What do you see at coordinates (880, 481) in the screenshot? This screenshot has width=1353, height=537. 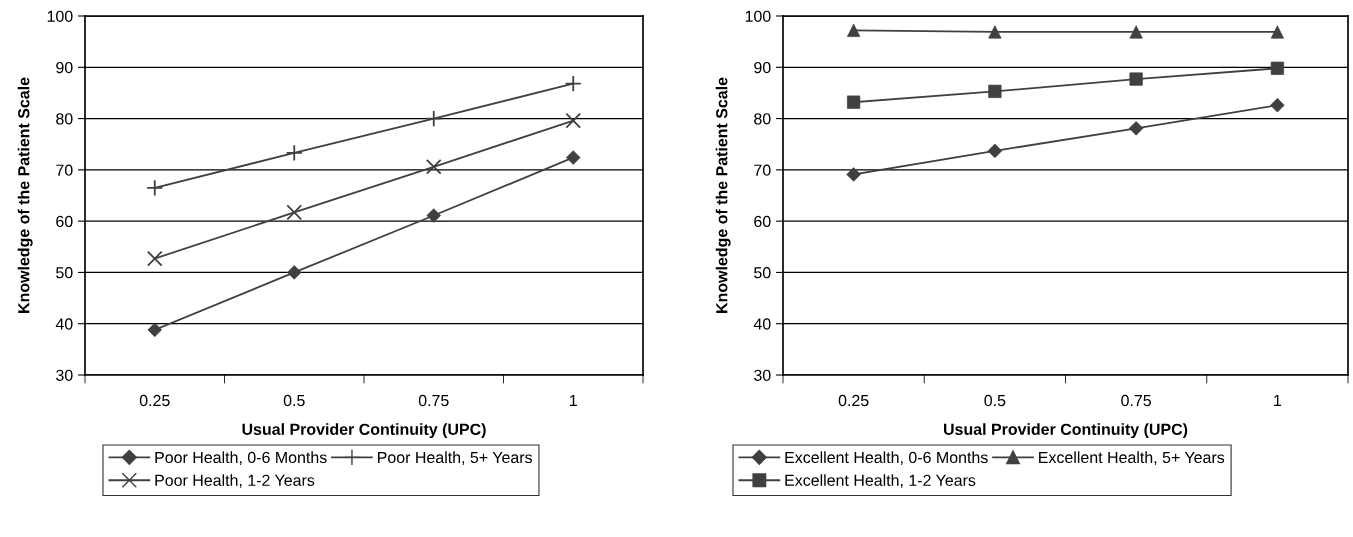 I see `legend-label: Excellent Health, 1-2 Years` at bounding box center [880, 481].